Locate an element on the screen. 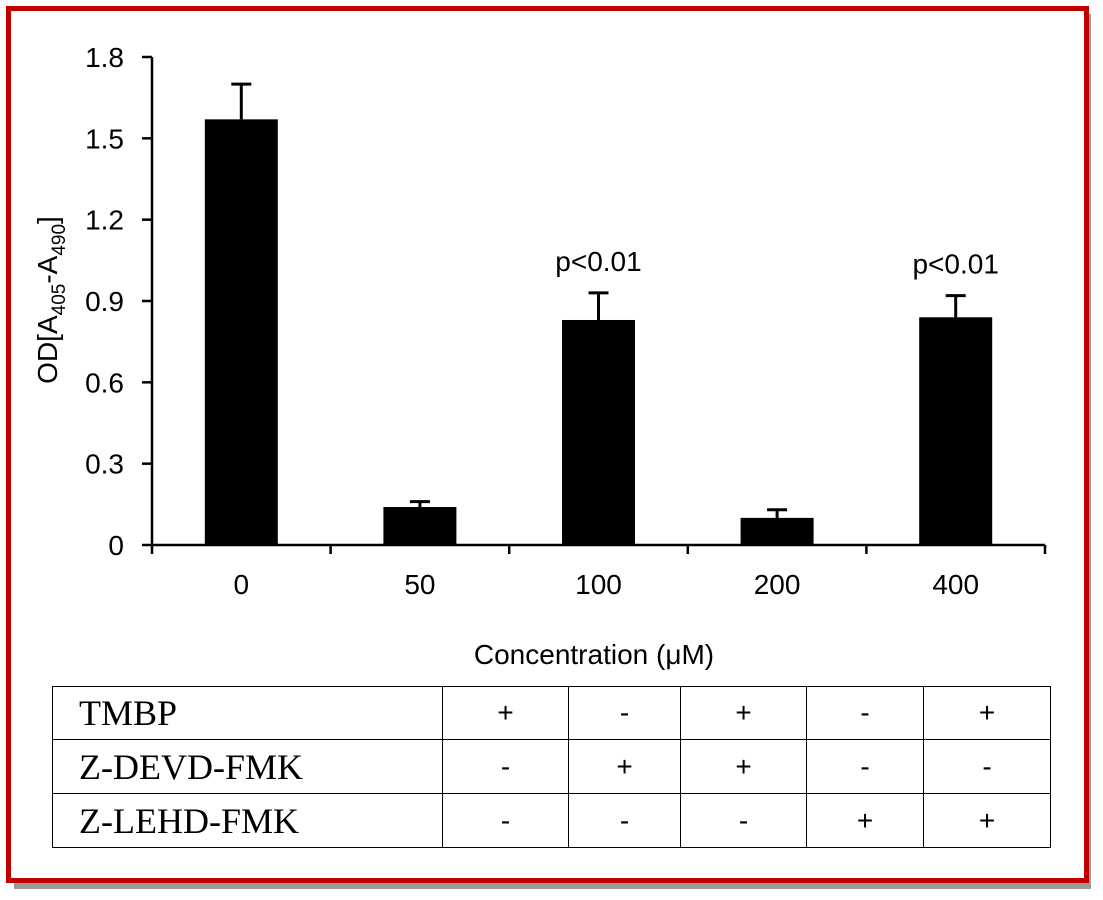 Image resolution: width=1103 pixels, height=900 pixels. y-tick-label: 0.3 is located at coordinates (104, 464).